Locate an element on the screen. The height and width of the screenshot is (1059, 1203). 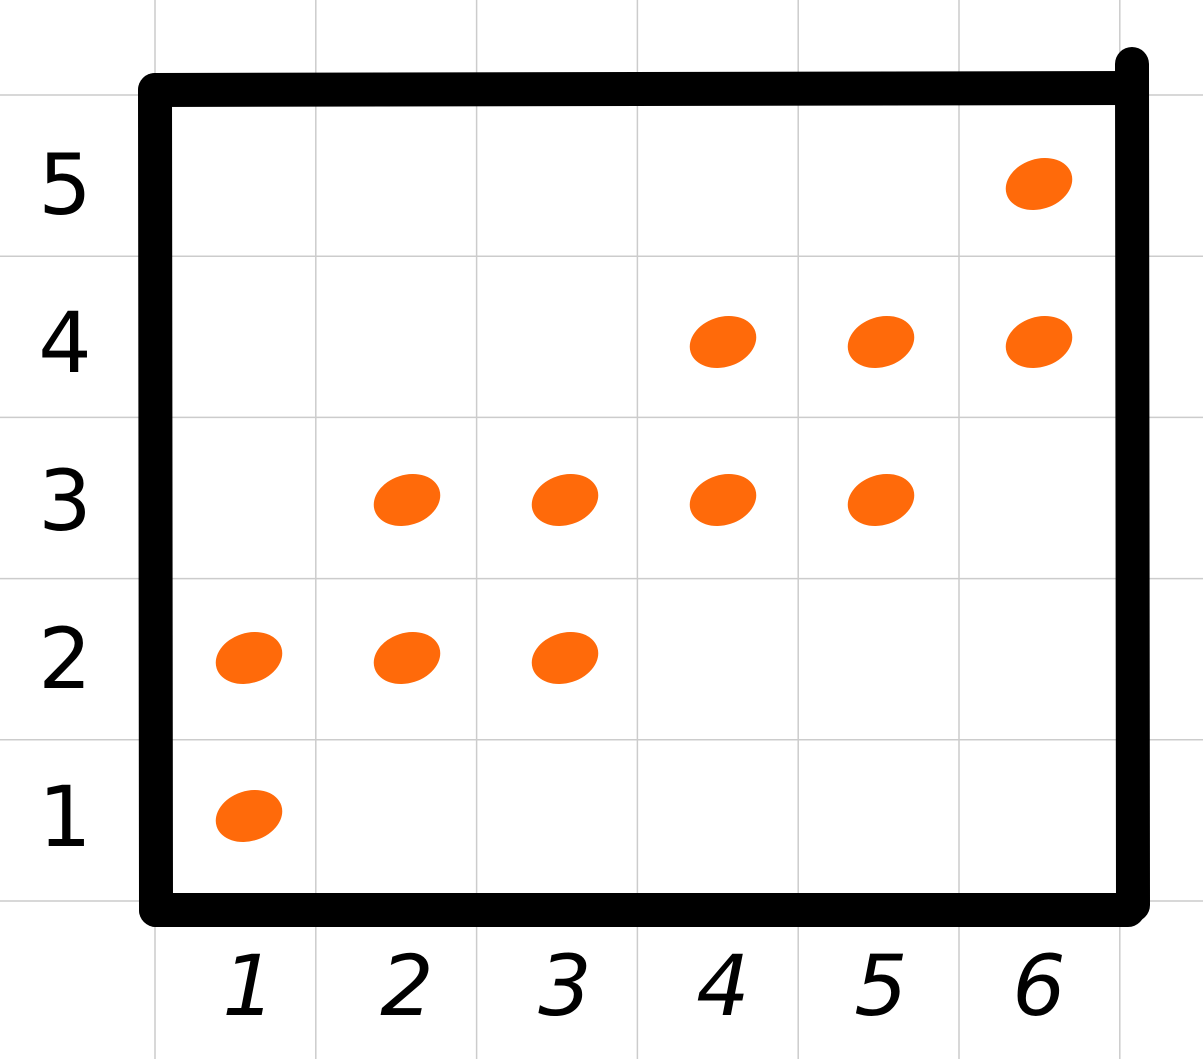
y-tick-label-5: 5 is located at coordinates (64, 185).